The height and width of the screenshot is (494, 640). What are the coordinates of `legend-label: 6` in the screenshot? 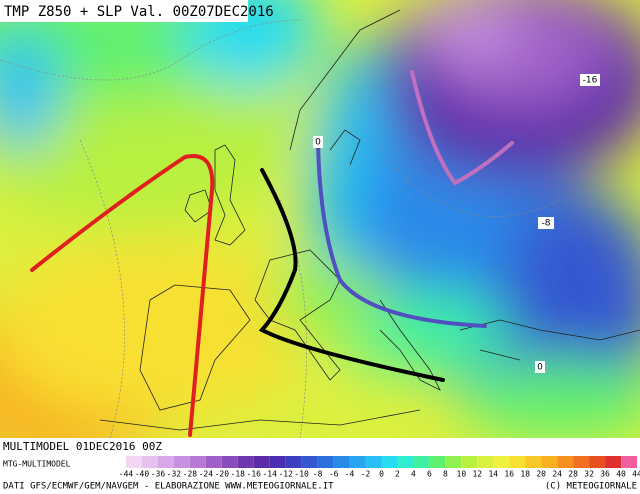 It's located at (429, 474).